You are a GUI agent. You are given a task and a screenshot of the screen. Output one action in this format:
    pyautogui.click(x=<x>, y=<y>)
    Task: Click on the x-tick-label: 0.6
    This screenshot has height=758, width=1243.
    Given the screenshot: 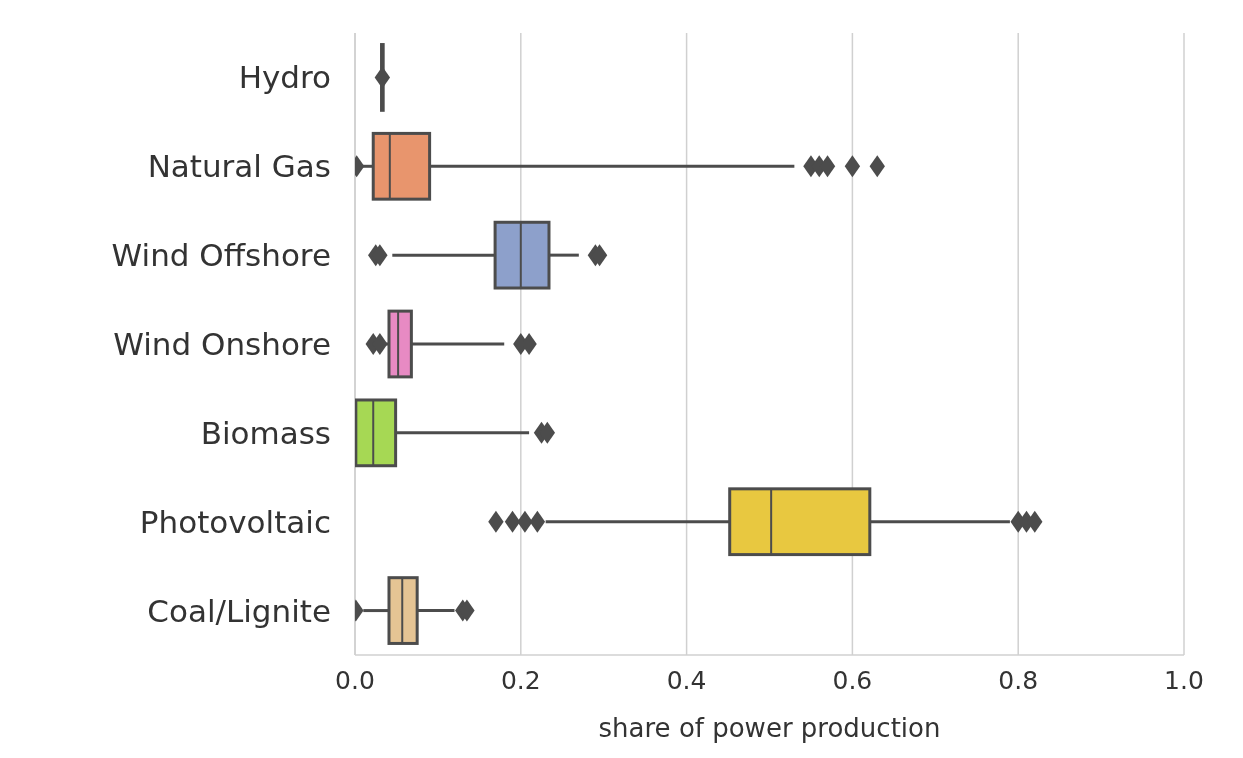 What is the action you would take?
    pyautogui.click(x=852, y=680)
    